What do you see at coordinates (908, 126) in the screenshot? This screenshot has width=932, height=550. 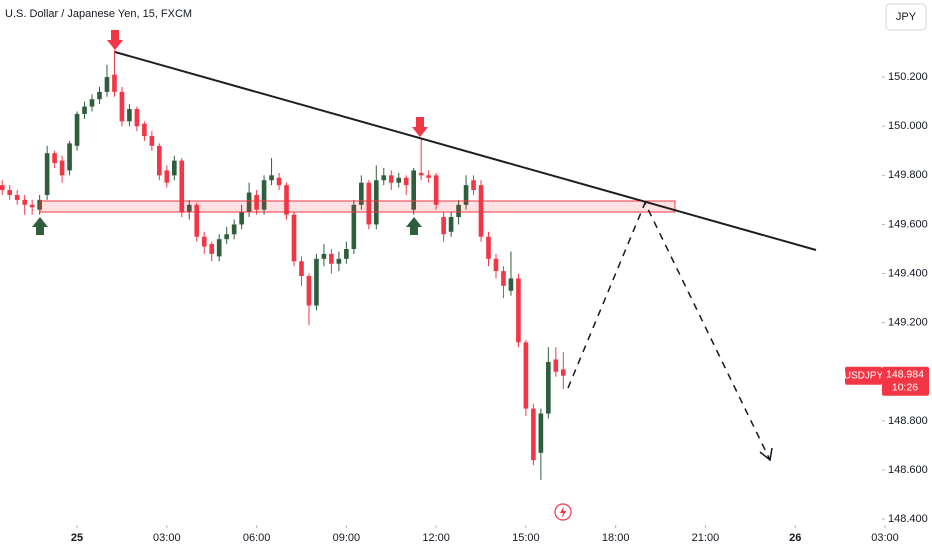 I see `y-tick-label: 150.000` at bounding box center [908, 126].